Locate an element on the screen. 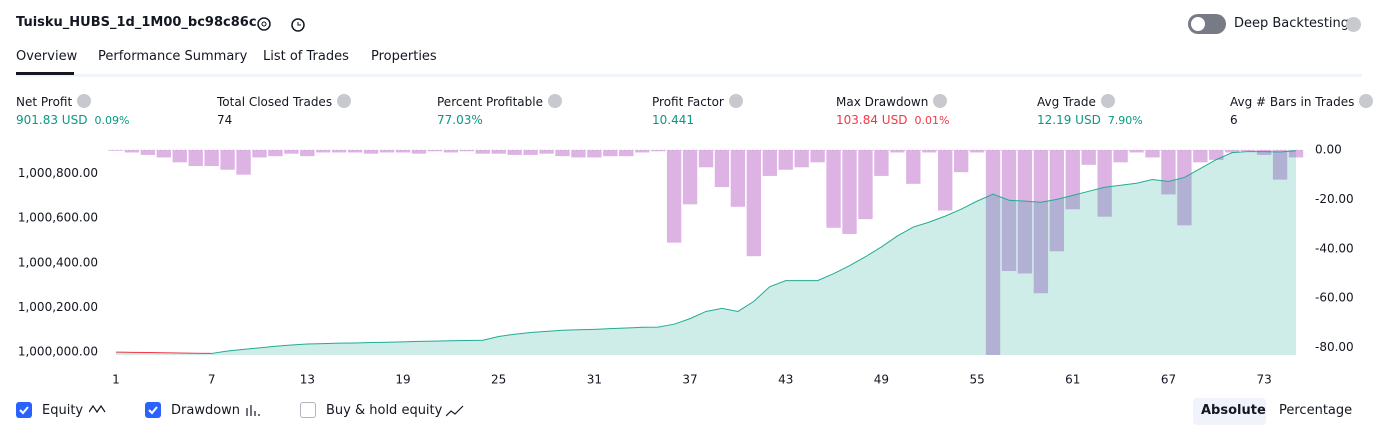 Image resolution: width=1379 pixels, height=435 pixels. legend-label: Drawdown is located at coordinates (206, 410).